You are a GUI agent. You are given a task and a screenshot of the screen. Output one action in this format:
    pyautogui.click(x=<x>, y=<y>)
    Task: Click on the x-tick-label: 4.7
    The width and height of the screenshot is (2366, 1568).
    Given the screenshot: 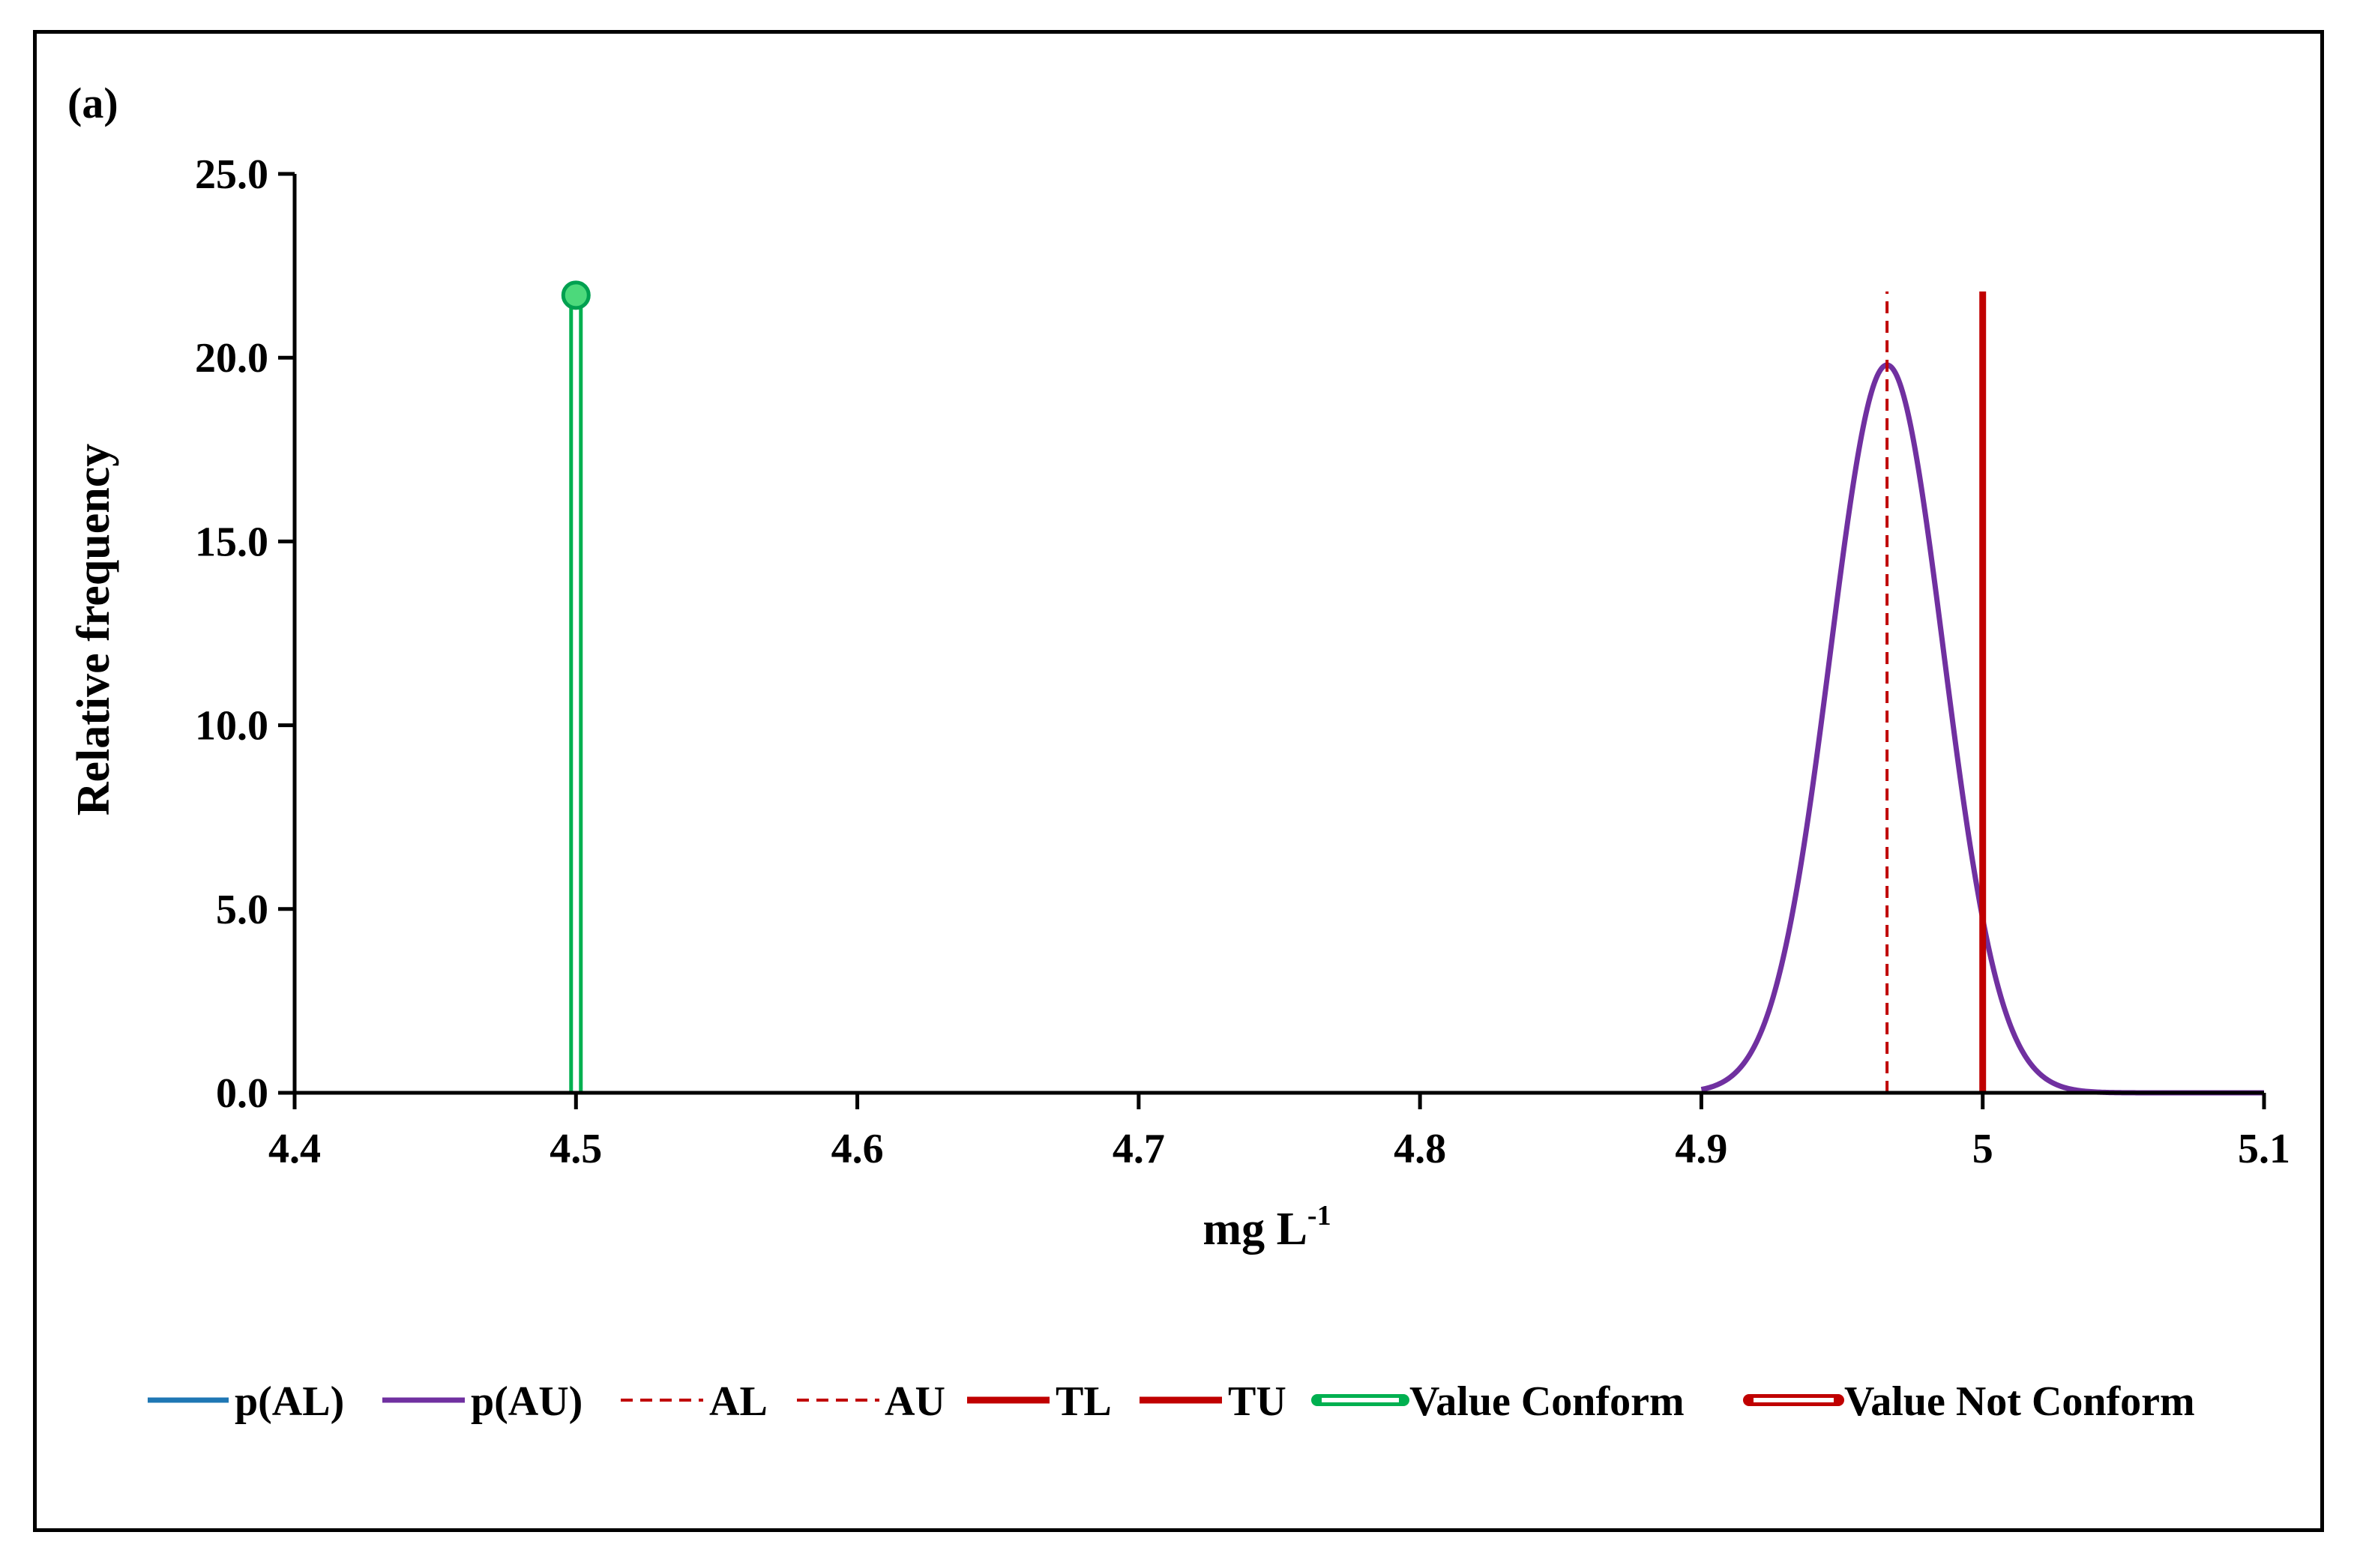 What is the action you would take?
    pyautogui.click(x=1139, y=1149)
    